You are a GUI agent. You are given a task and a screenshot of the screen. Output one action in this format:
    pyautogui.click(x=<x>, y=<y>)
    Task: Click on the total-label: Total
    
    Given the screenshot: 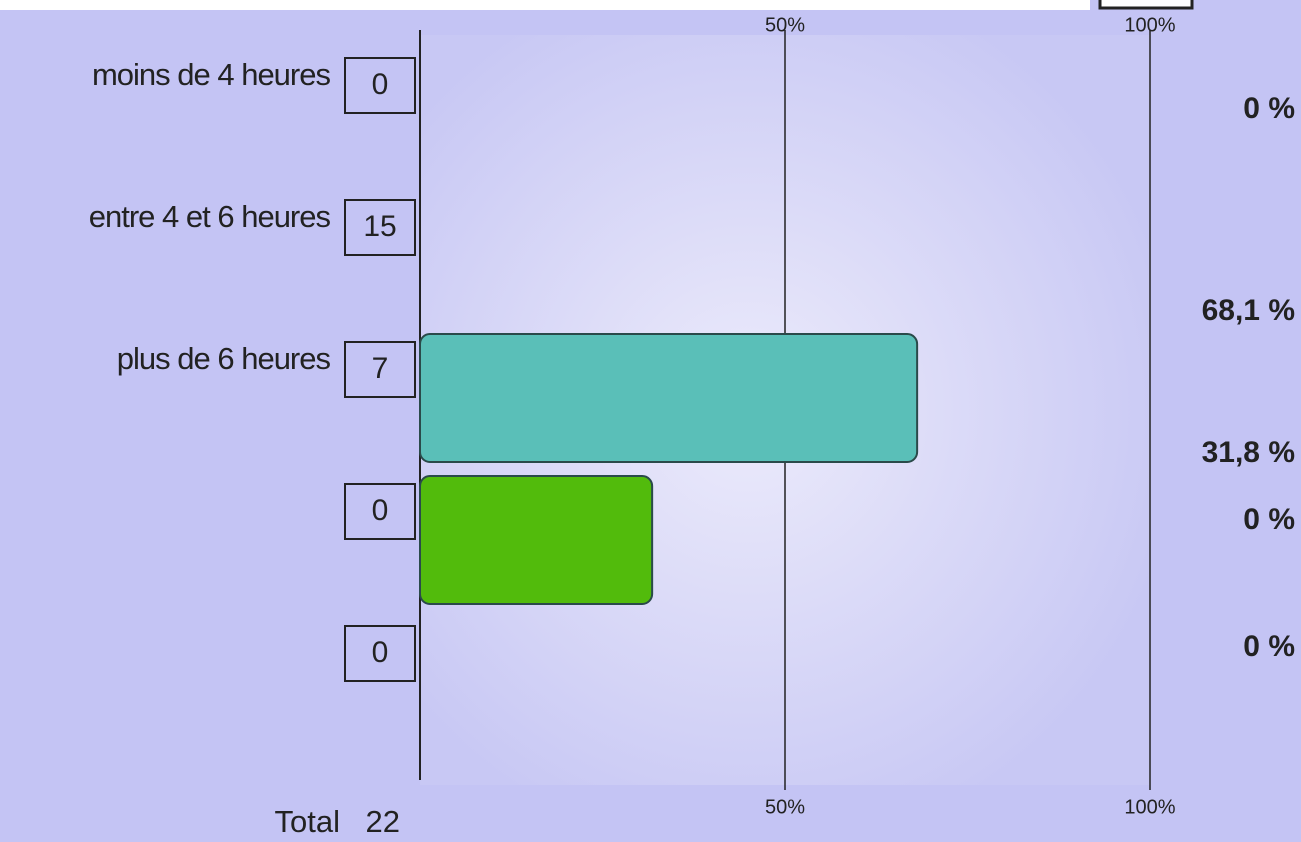 What is the action you would take?
    pyautogui.click(x=307, y=821)
    